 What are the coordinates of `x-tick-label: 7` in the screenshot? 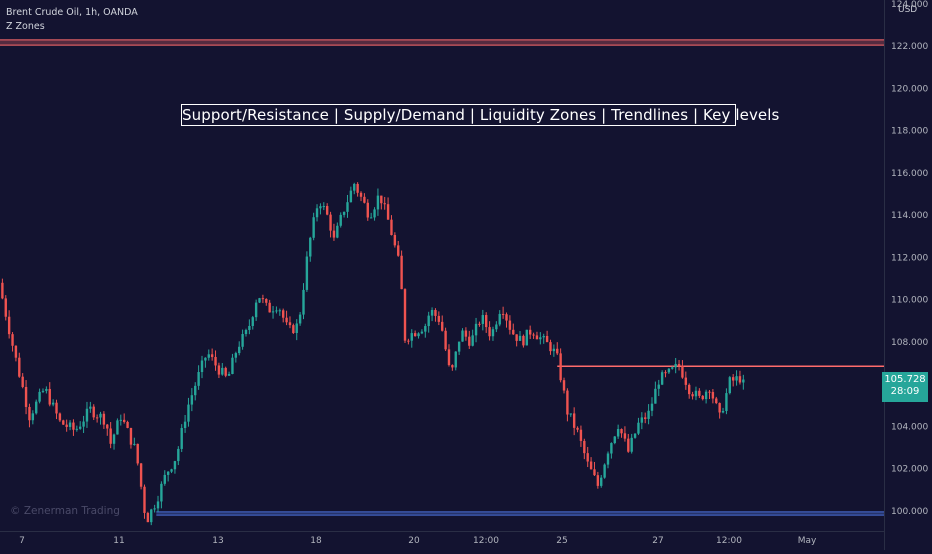 It's located at (22, 541).